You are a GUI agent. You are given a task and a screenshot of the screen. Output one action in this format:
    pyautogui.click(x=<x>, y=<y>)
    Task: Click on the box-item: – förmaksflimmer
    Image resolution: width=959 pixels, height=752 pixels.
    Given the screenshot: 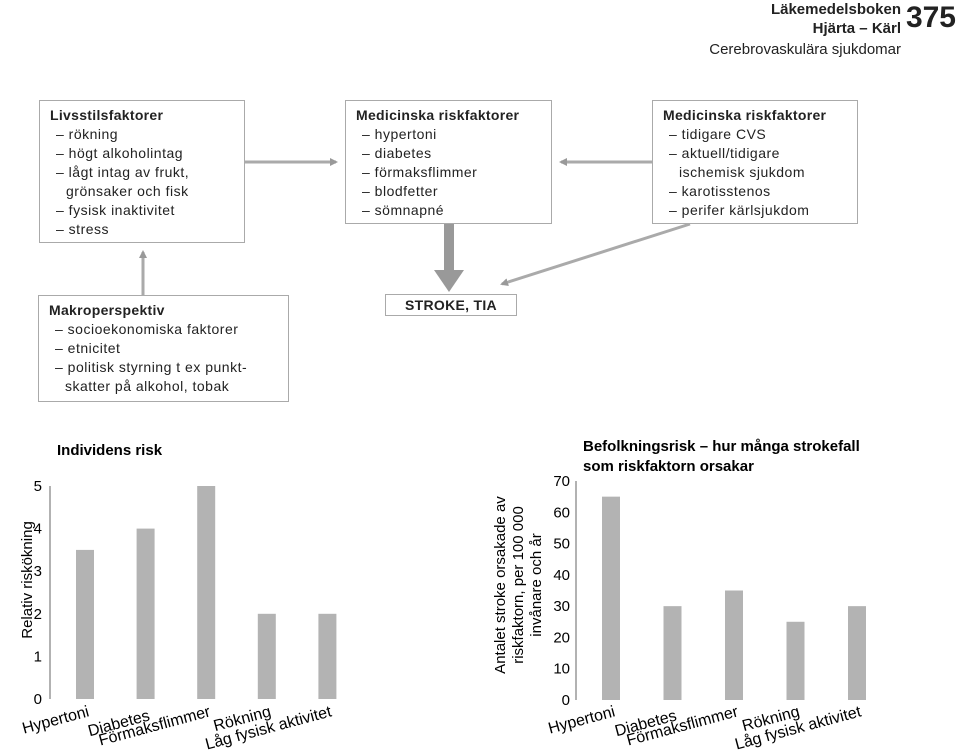 What is the action you would take?
    pyautogui.click(x=420, y=172)
    